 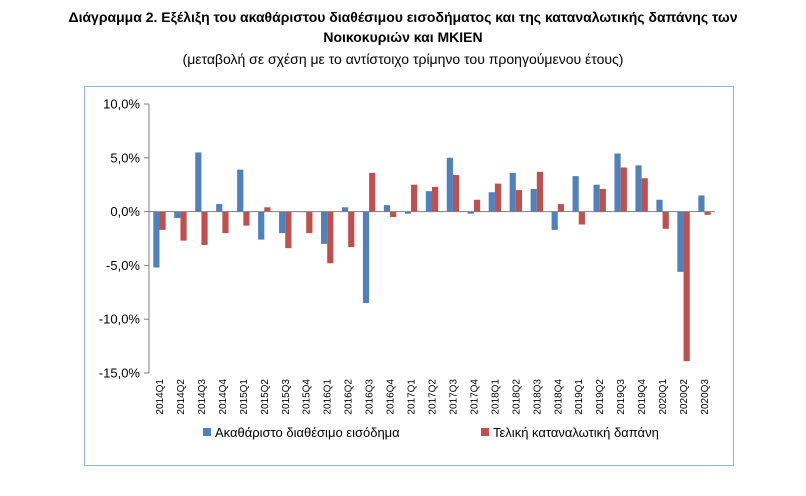 I want to click on x-tick-label: 2020Q1, so click(x=663, y=397).